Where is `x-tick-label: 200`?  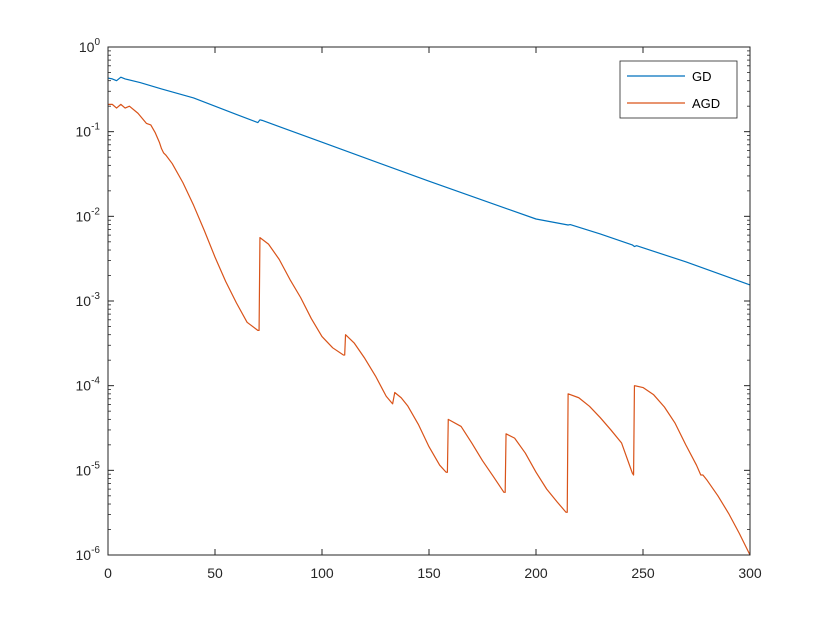
x-tick-label: 200 is located at coordinates (536, 573).